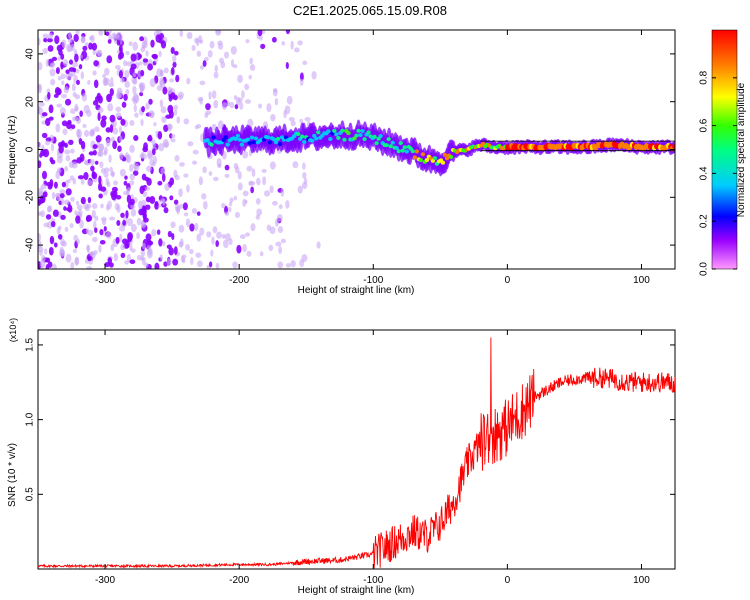 This screenshot has height=600, width=750. I want to click on chart-title: C2E1.2025.065.15.09.R08, so click(370, 10).